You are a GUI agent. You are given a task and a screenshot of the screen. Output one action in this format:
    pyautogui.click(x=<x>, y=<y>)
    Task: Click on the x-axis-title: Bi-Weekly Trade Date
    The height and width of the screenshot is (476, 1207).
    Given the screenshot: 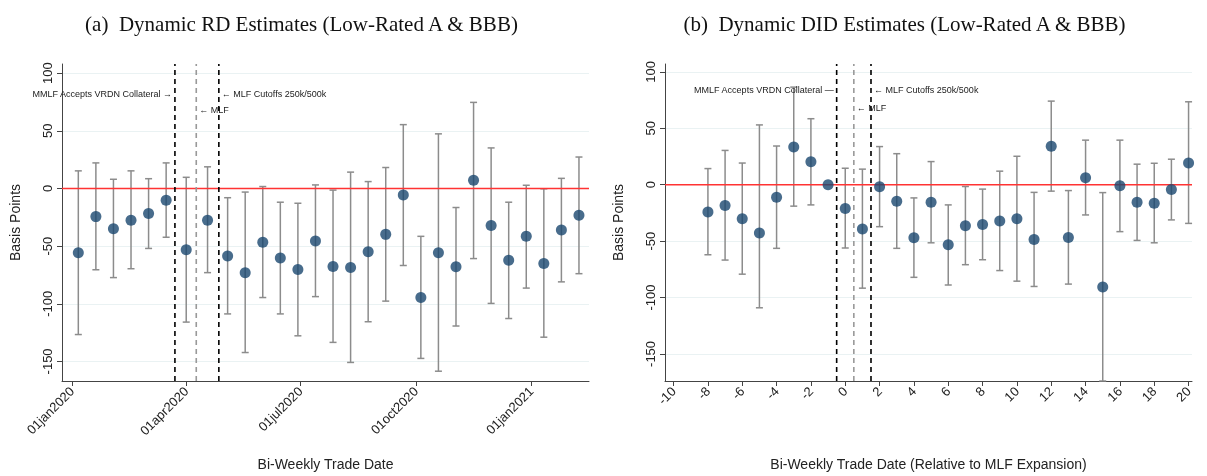 What is the action you would take?
    pyautogui.click(x=325, y=464)
    